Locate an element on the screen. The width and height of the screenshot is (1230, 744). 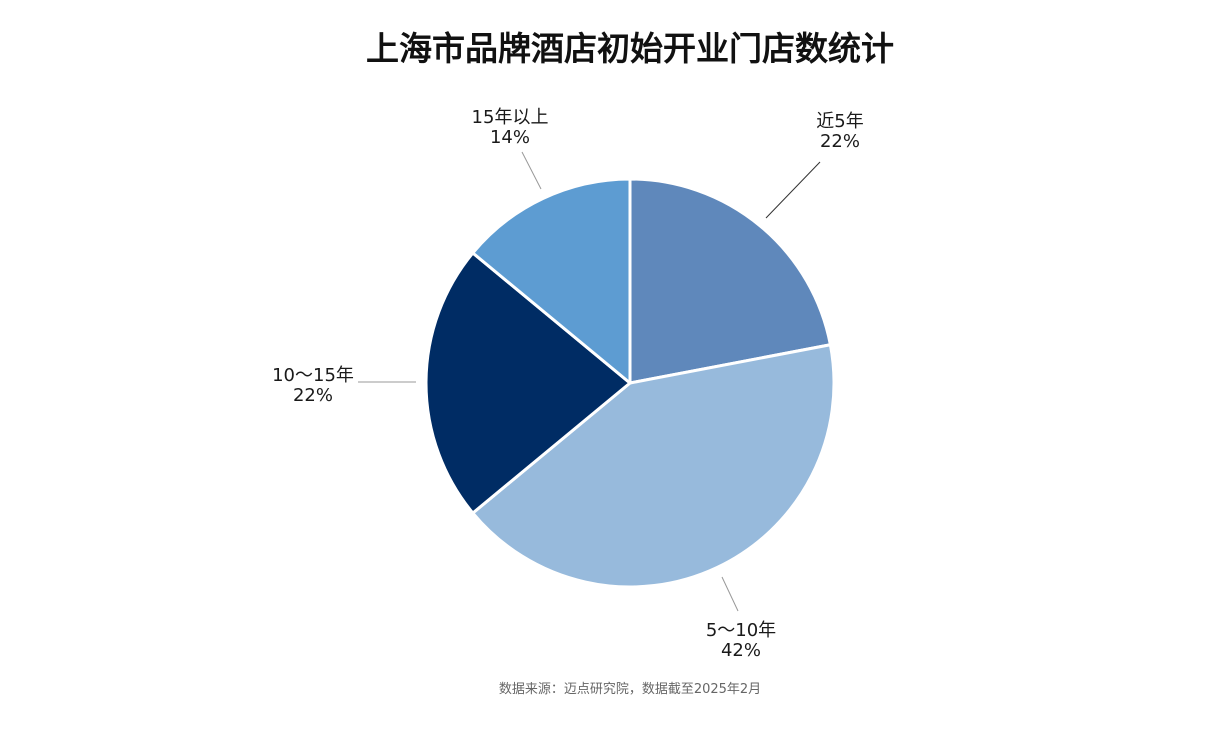
slice-value-label-3: 22% is located at coordinates (313, 395).